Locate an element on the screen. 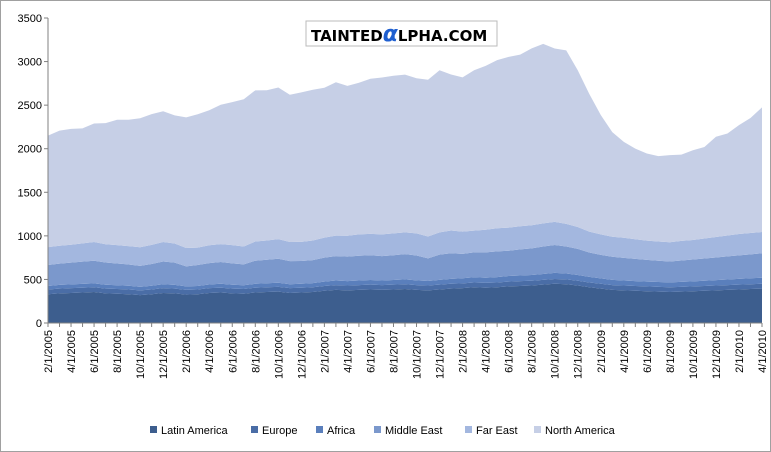 This screenshot has width=771, height=452. x-tick-label: 12/1/2009 is located at coordinates (717, 354).